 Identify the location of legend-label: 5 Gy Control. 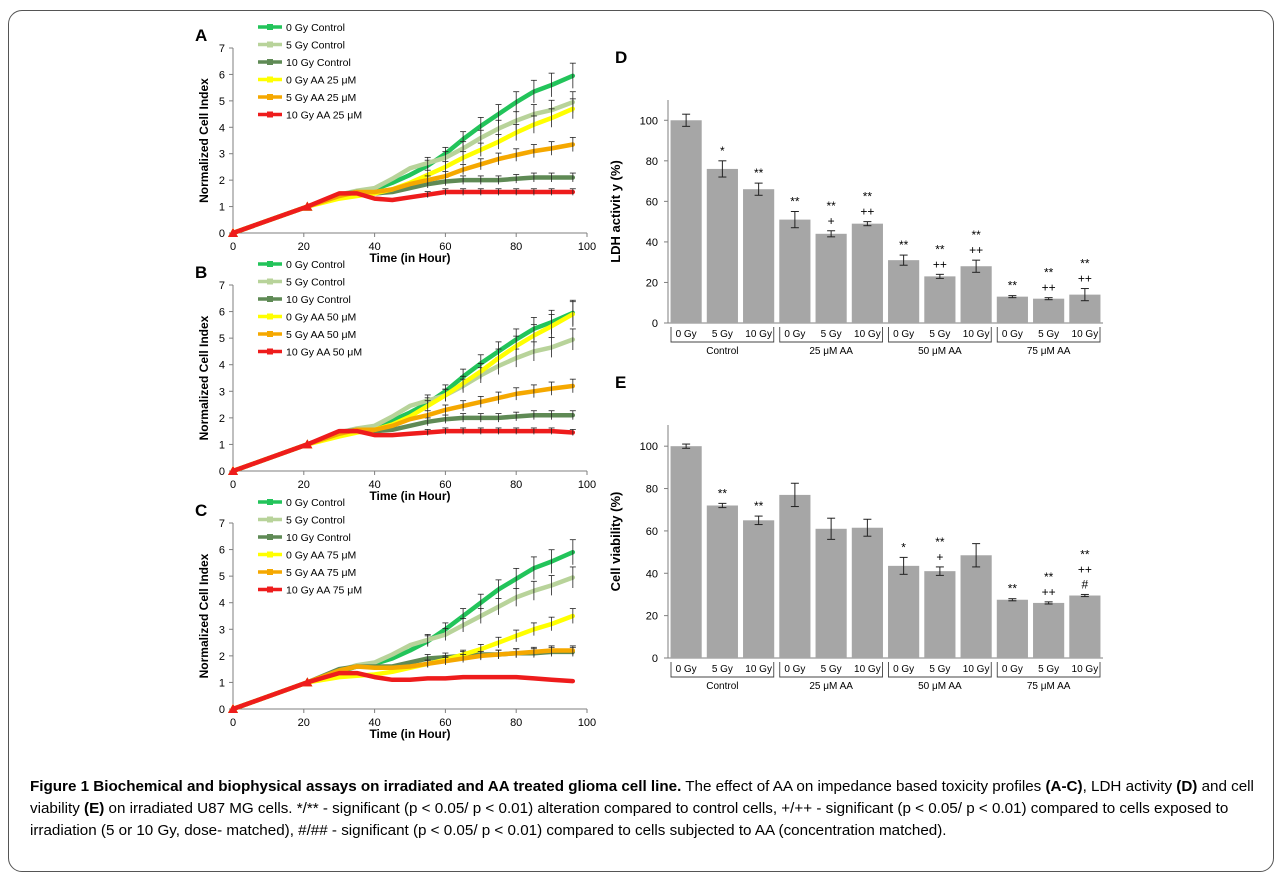
(315, 521).